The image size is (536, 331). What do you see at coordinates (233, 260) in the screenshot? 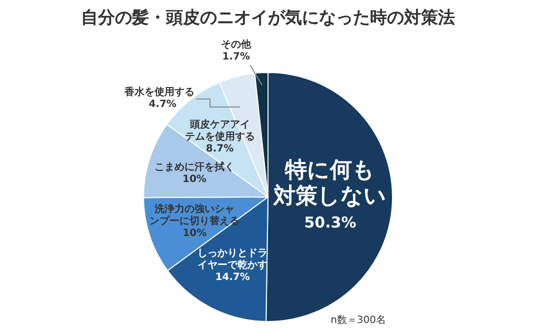
I see `slice-label: しっかりとドライヤーで乾かす` at bounding box center [233, 260].